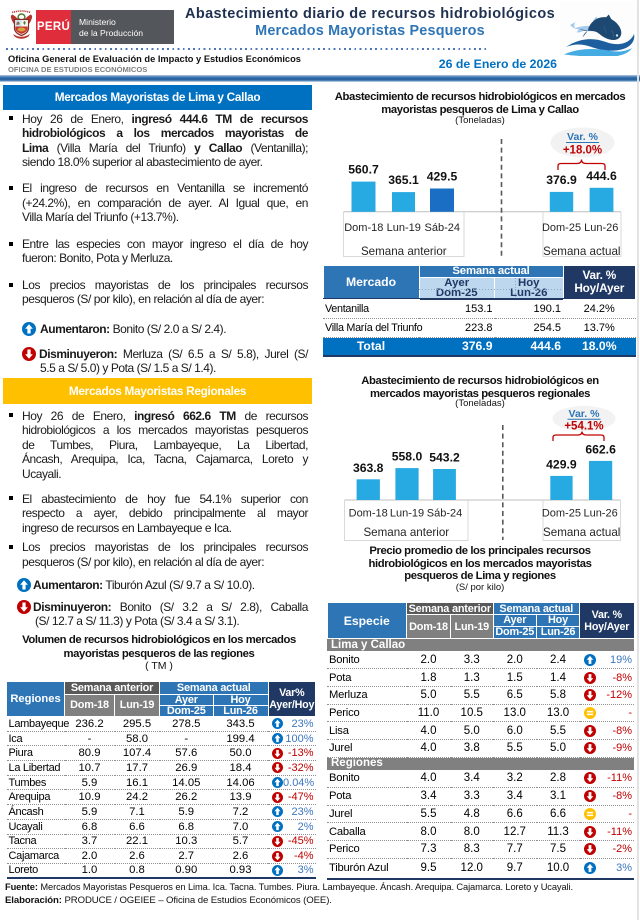  Describe the element at coordinates (368, 468) in the screenshot. I see `svg-text: 363.8` at that location.